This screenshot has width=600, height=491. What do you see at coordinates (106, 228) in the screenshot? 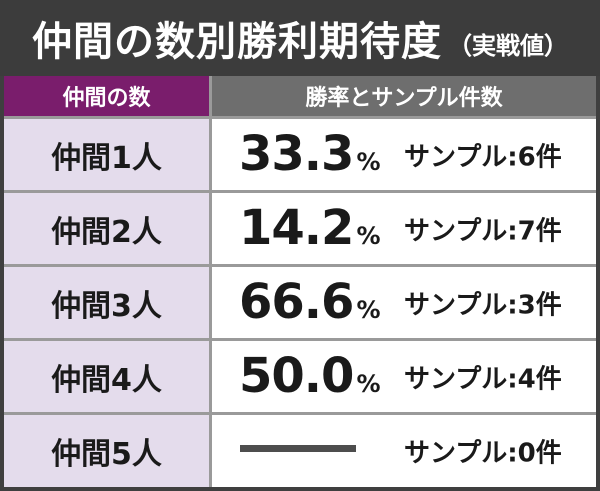
I see `row-label-2: 仲間2人` at bounding box center [106, 228].